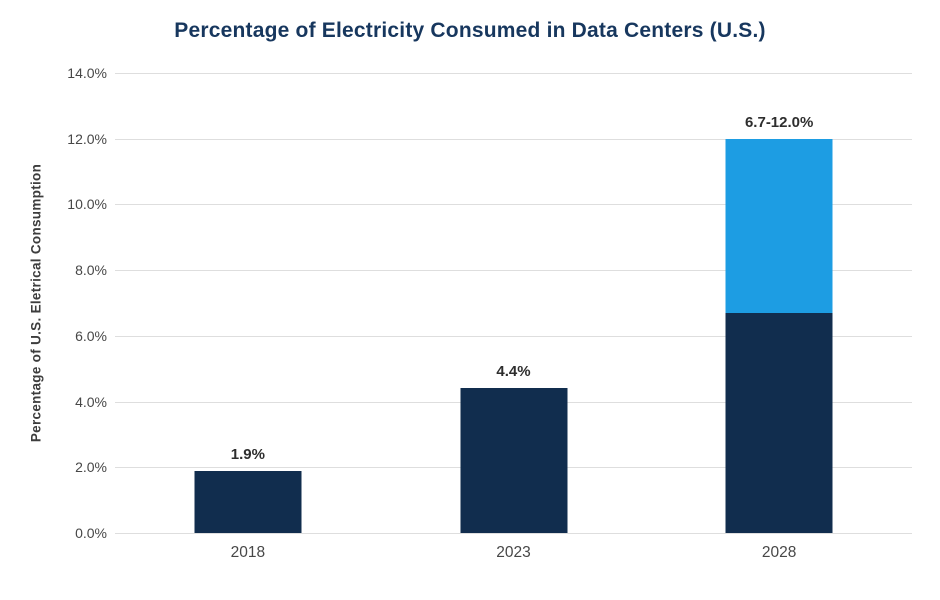  Describe the element at coordinates (779, 122) in the screenshot. I see `bar-value-label: 6.7-12.0%` at that location.